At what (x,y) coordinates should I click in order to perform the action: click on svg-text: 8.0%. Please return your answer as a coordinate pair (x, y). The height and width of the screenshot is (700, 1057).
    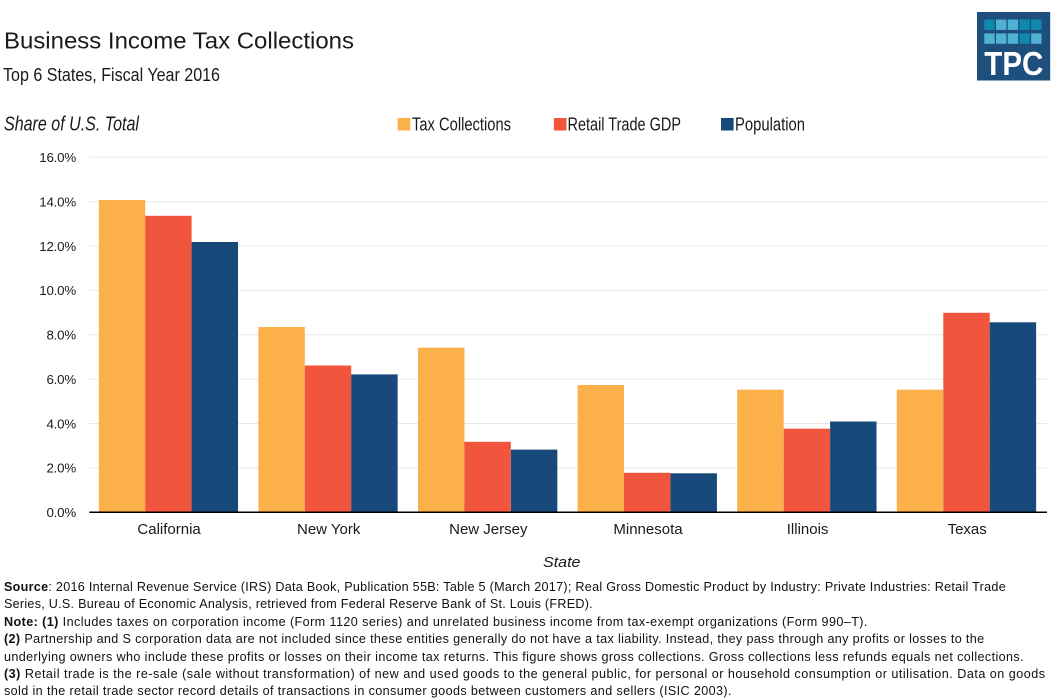
    Looking at the image, I should click on (61, 335).